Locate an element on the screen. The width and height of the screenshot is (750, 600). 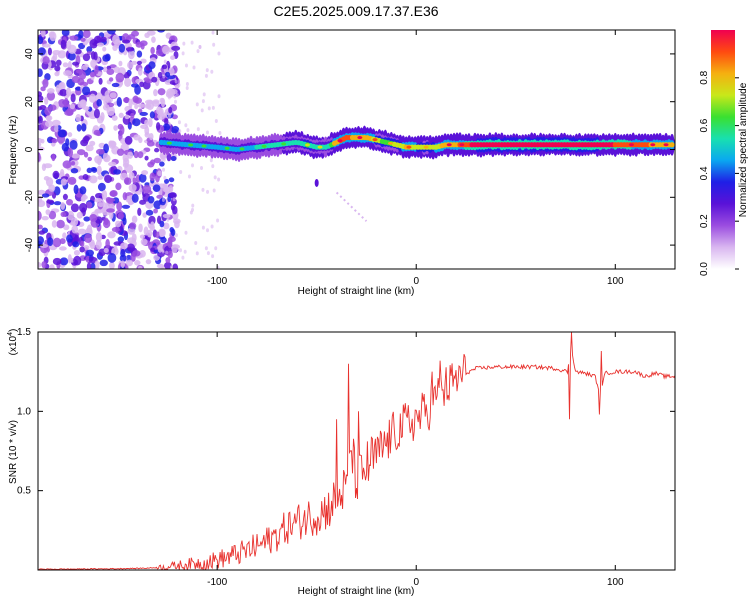
spectrogram-x-label: Height of straight line (km) is located at coordinates (356, 291).